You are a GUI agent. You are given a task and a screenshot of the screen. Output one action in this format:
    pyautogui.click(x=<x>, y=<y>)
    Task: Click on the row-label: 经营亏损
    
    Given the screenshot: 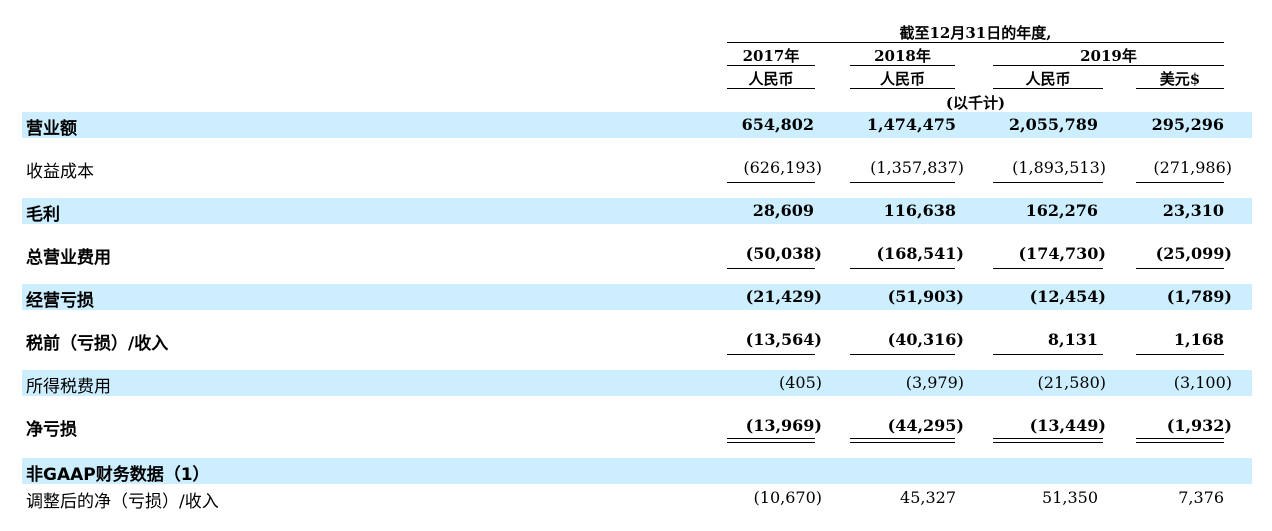 What is the action you would take?
    pyautogui.click(x=60, y=301)
    